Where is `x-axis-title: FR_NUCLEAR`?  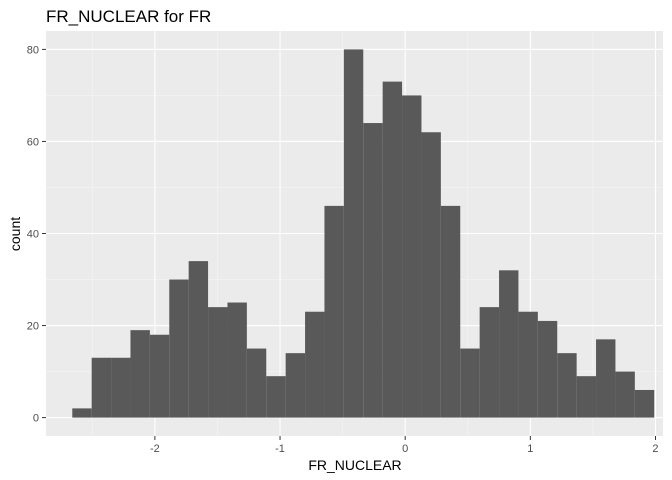 x-axis-title: FR_NUCLEAR is located at coordinates (354, 465).